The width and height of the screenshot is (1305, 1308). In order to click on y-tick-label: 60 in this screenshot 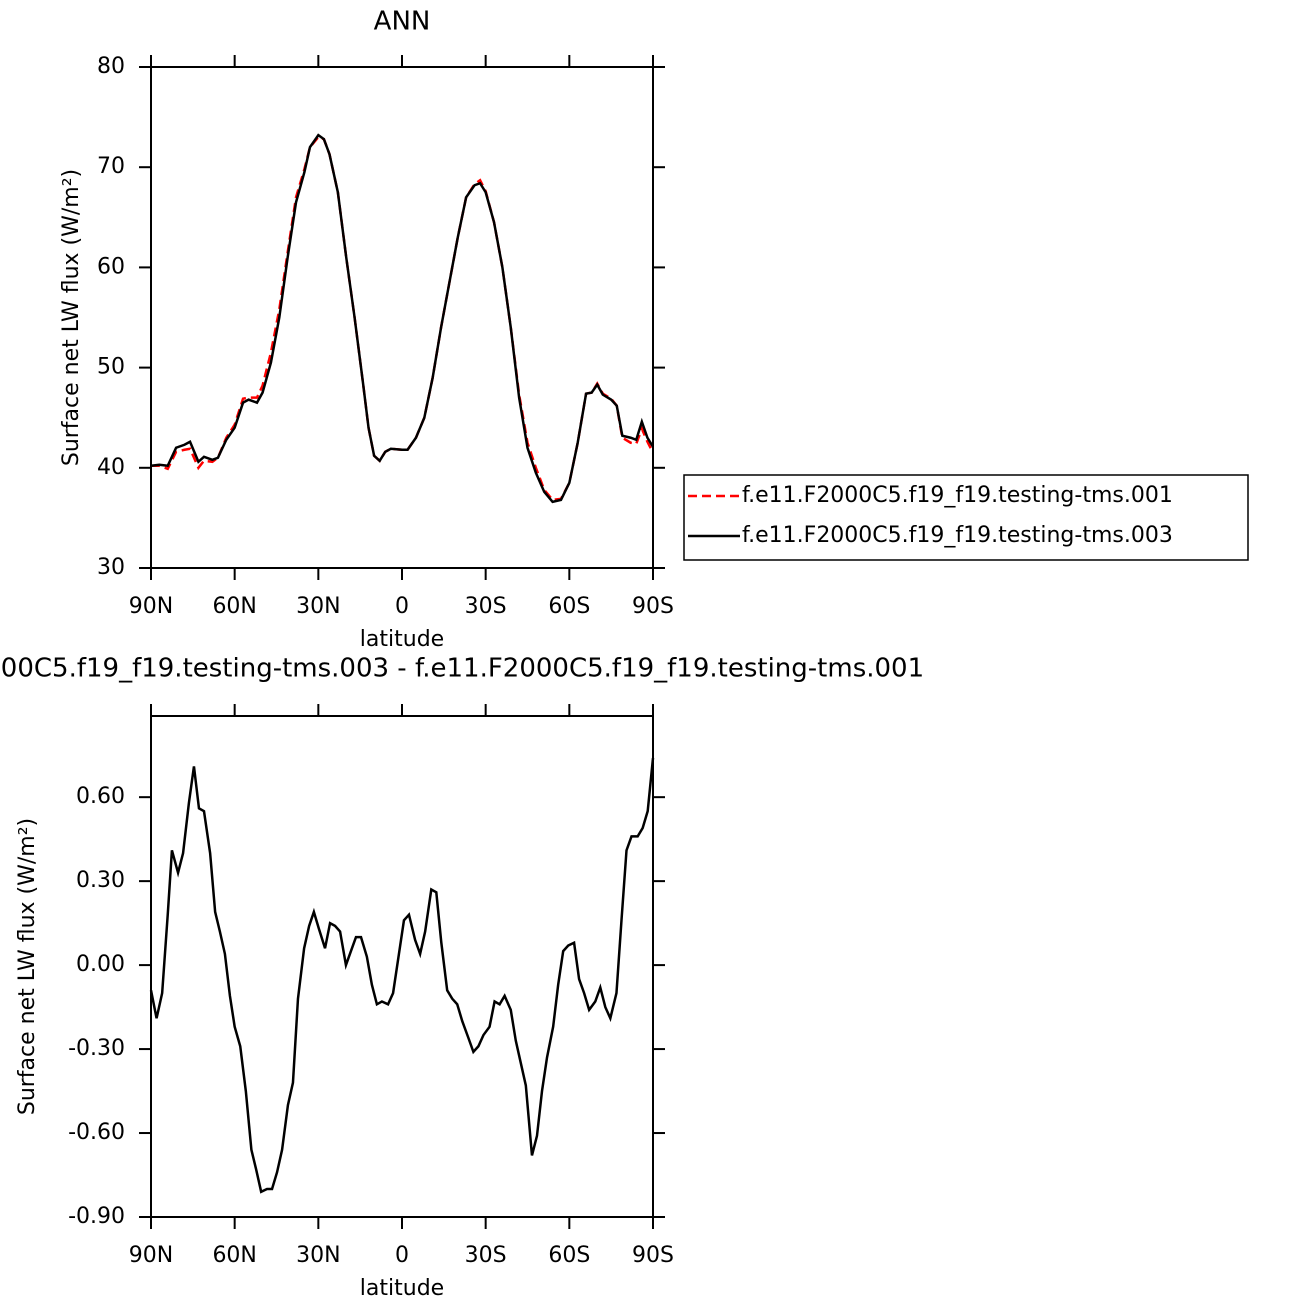, I will do `click(111, 266)`.